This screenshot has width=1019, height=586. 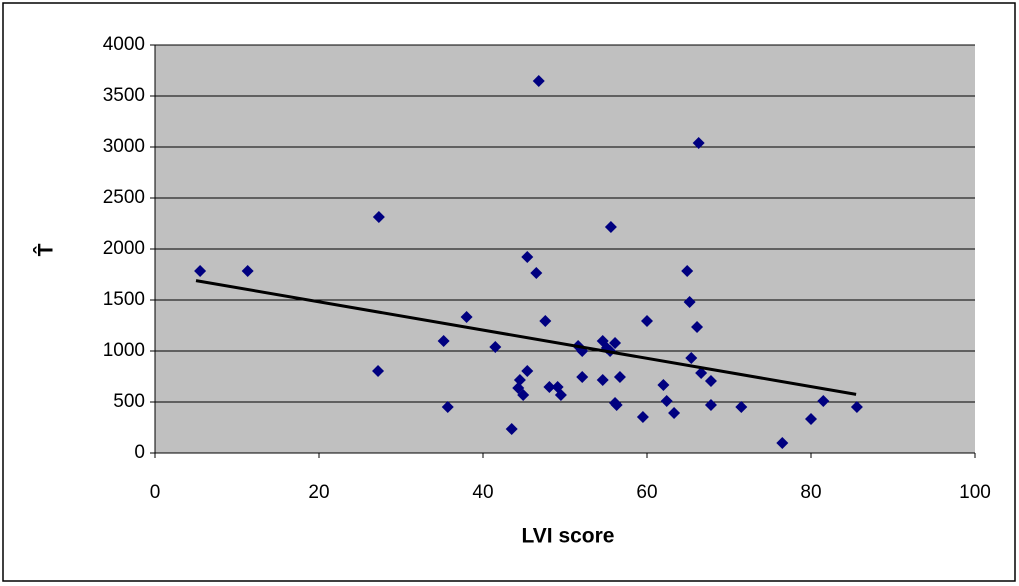 What do you see at coordinates (810, 492) in the screenshot?
I see `x-tick-label: 80` at bounding box center [810, 492].